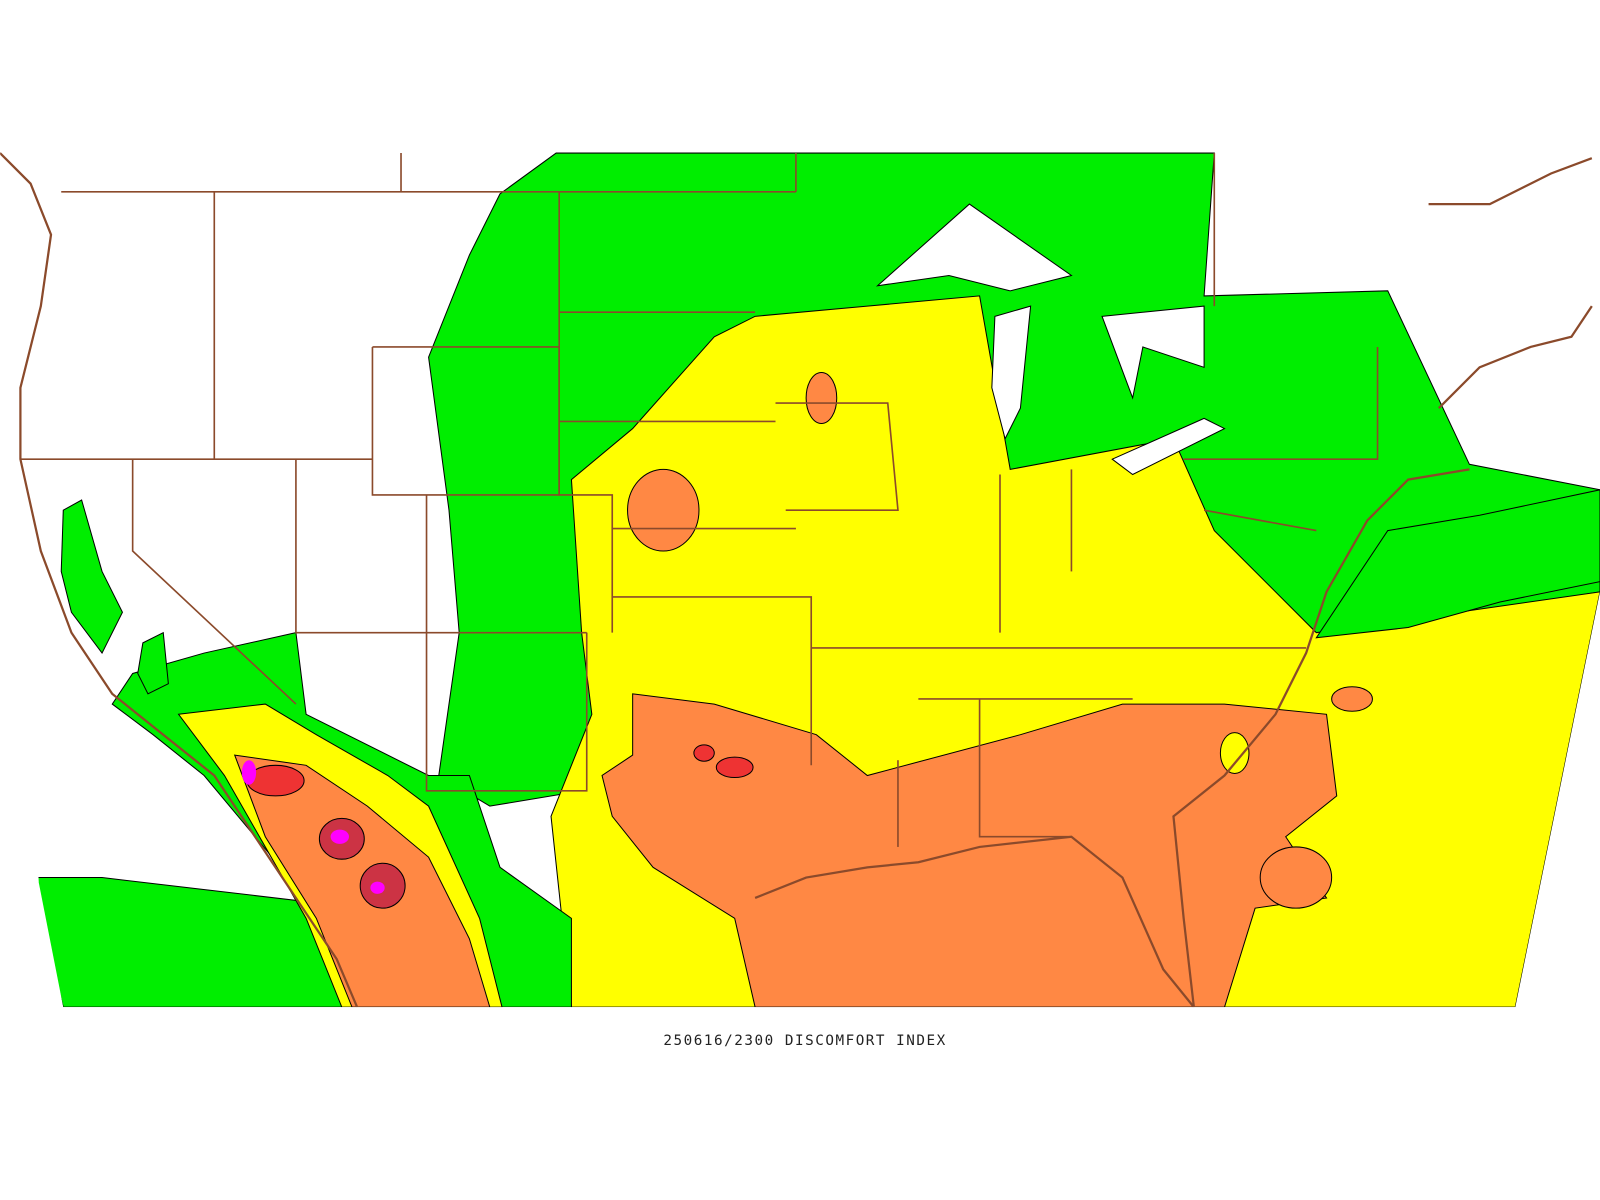  What do you see at coordinates (92, 577) in the screenshot?
I see `green-zone-nv` at bounding box center [92, 577].